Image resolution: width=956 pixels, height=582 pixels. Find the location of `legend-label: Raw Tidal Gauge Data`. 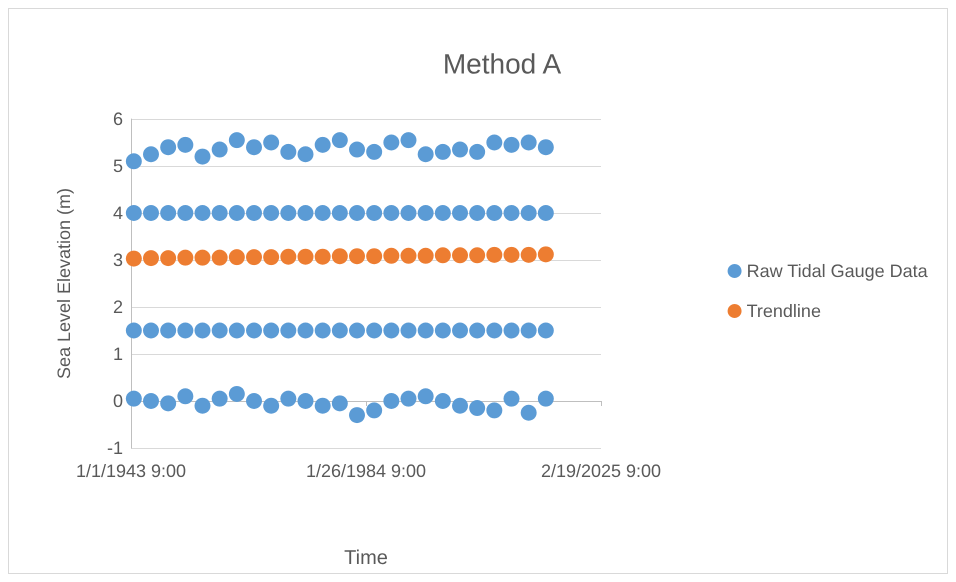

legend-label: Raw Tidal Gauge Data is located at coordinates (837, 271).